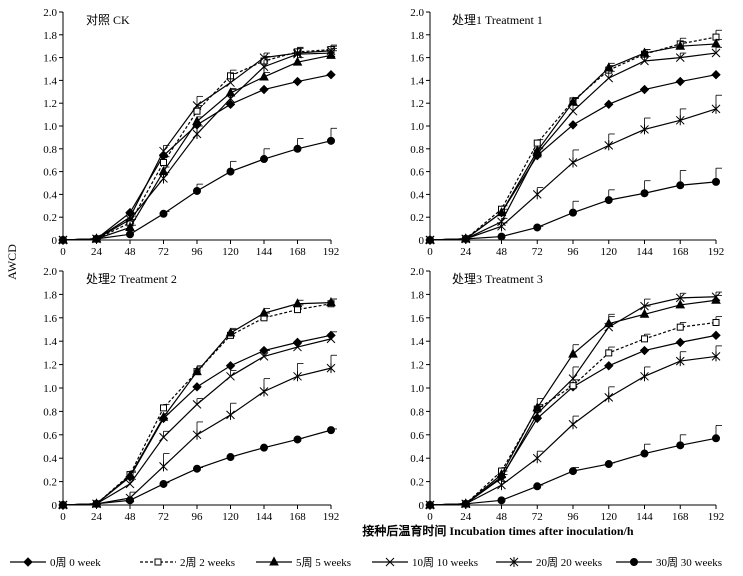 The image size is (743, 576). I want to click on legend-sample-w20, so click(514, 562).